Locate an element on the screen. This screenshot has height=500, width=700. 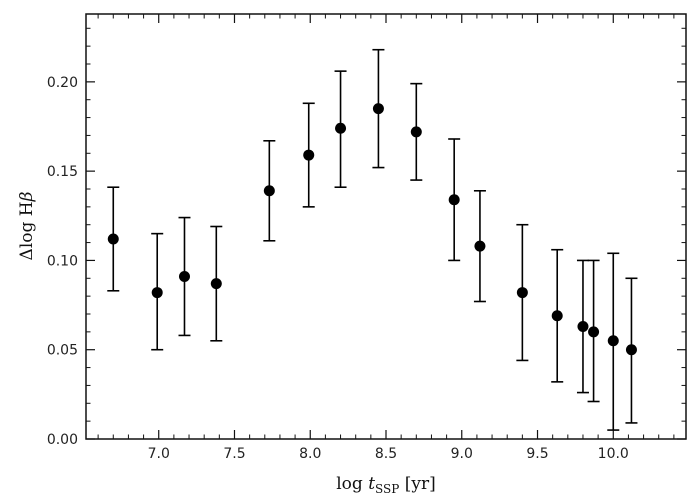
x-tick-label: 9.5 is located at coordinates (537, 454).